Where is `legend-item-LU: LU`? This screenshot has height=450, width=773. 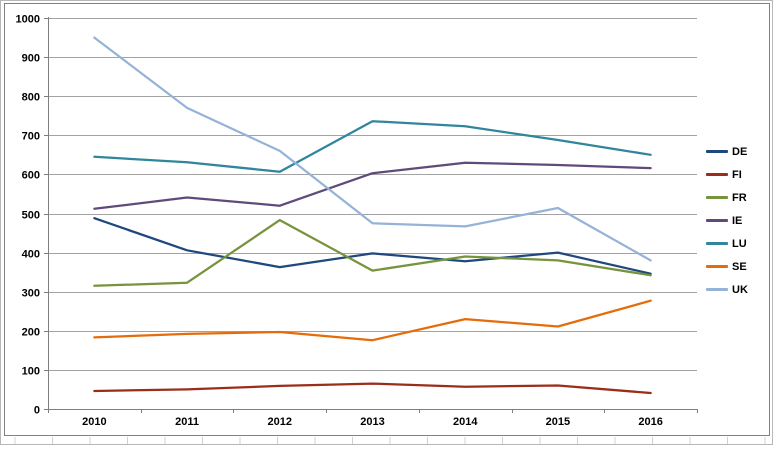 legend-item-LU: LU is located at coordinates (738, 243).